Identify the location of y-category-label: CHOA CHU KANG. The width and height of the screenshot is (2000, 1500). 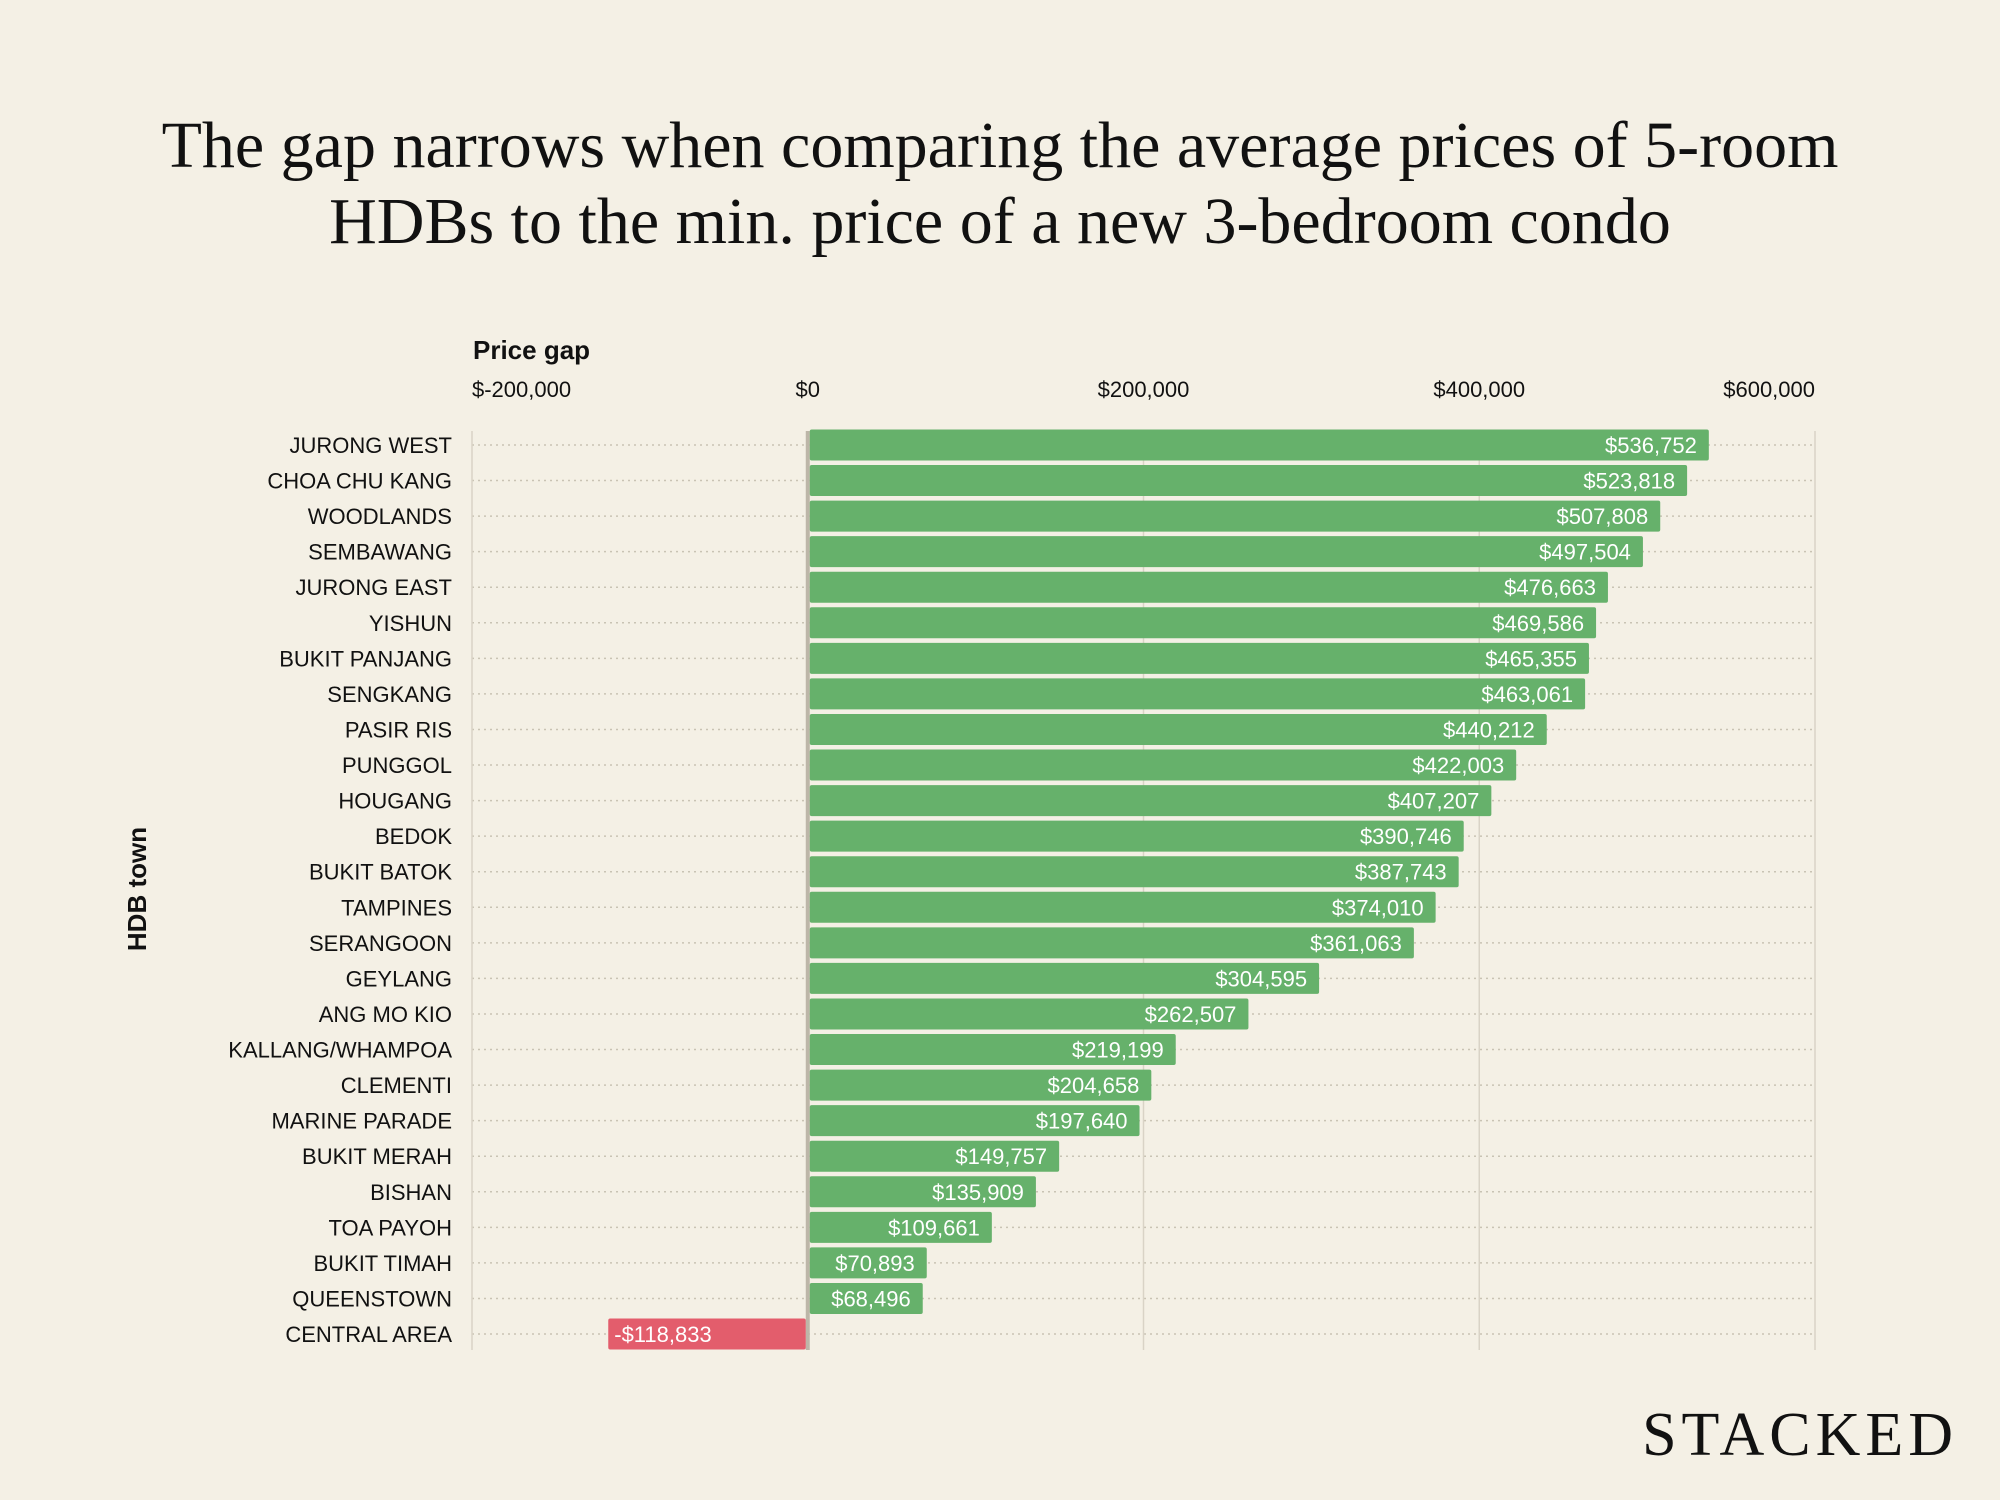
(359, 481).